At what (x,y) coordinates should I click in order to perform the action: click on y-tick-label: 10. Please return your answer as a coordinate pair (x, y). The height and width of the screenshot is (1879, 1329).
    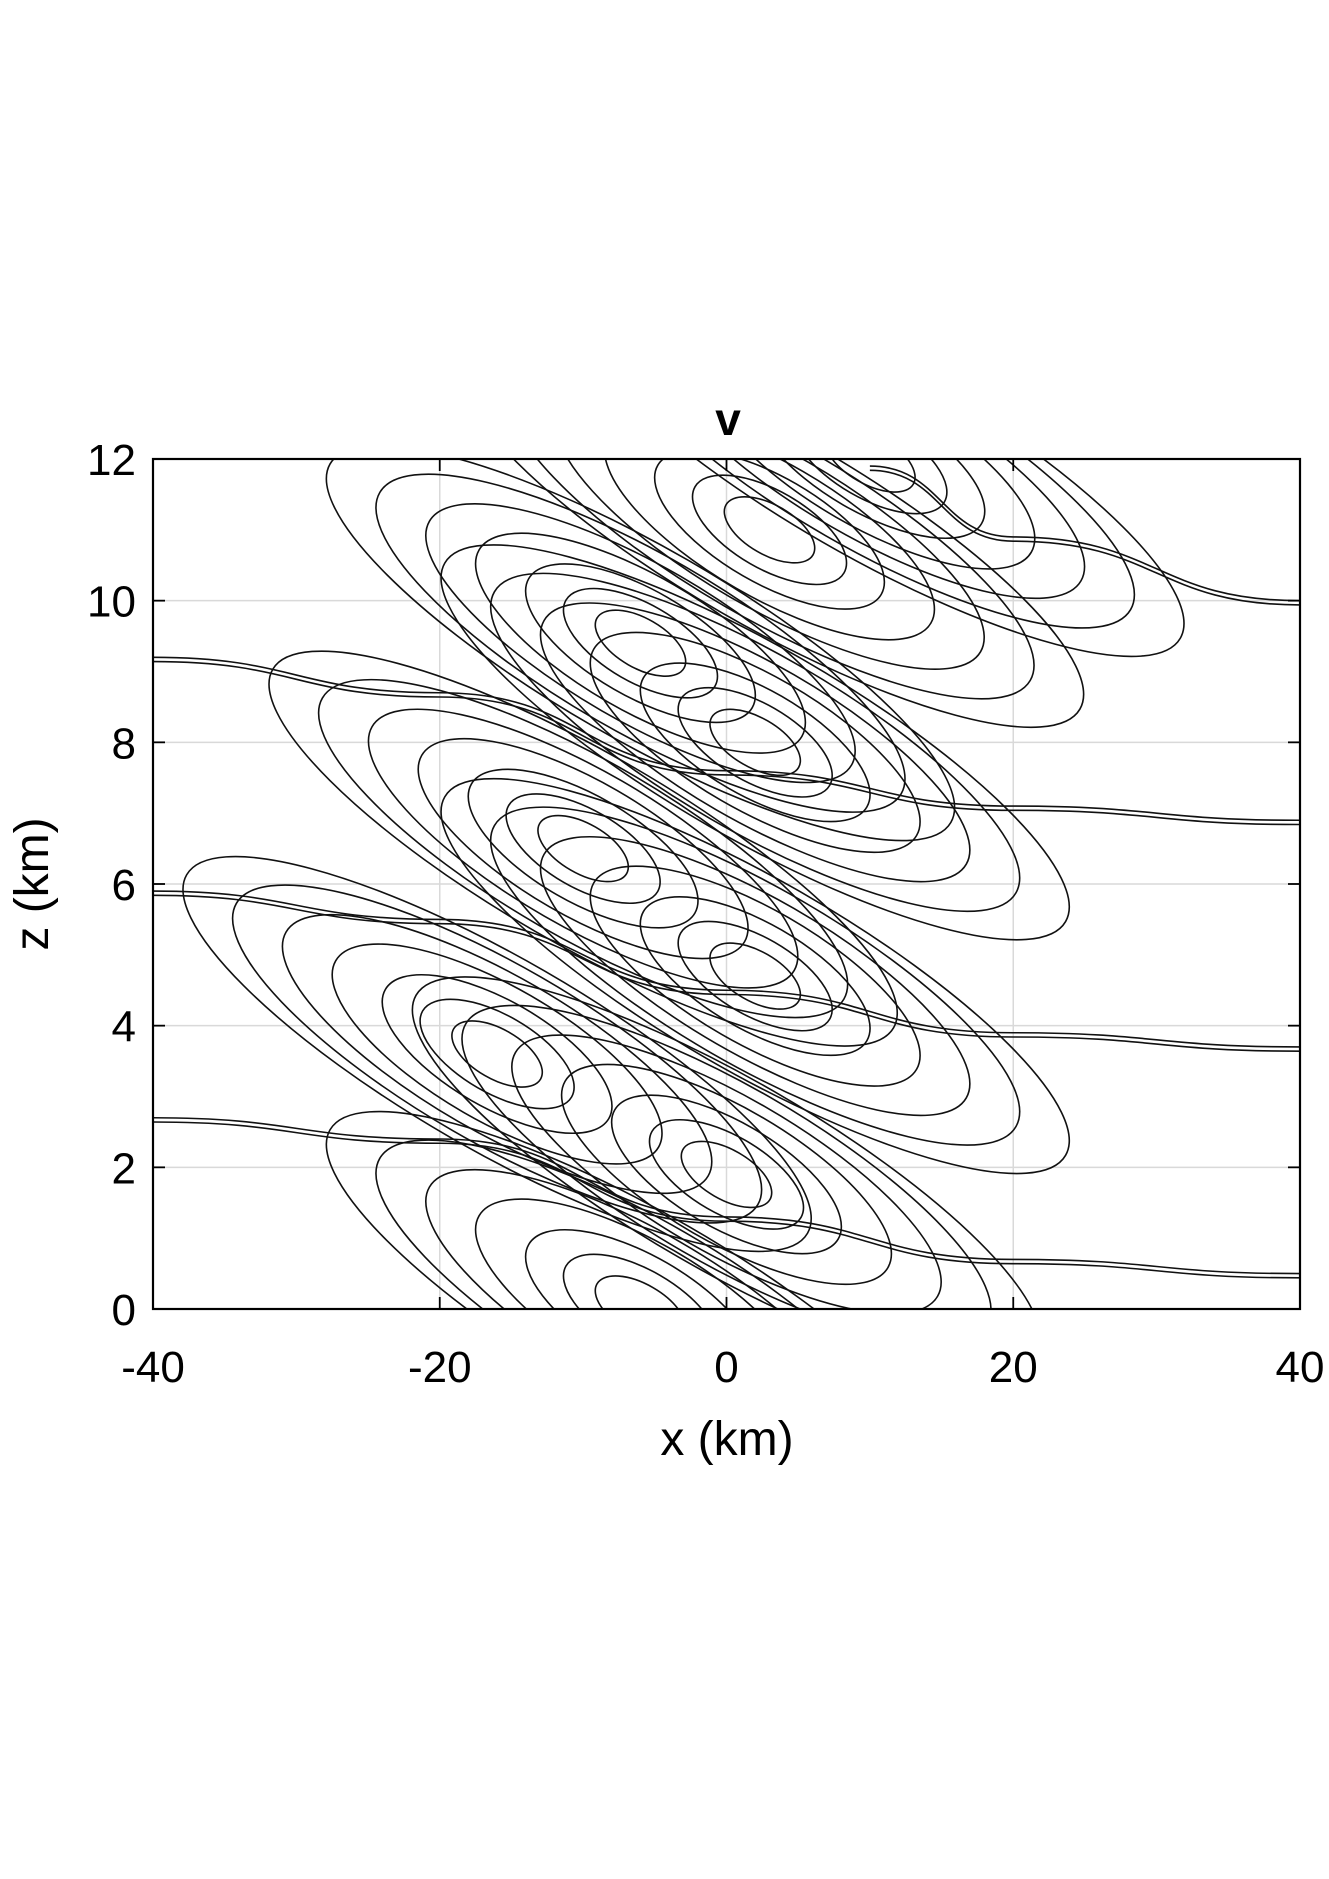
    Looking at the image, I should click on (111, 602).